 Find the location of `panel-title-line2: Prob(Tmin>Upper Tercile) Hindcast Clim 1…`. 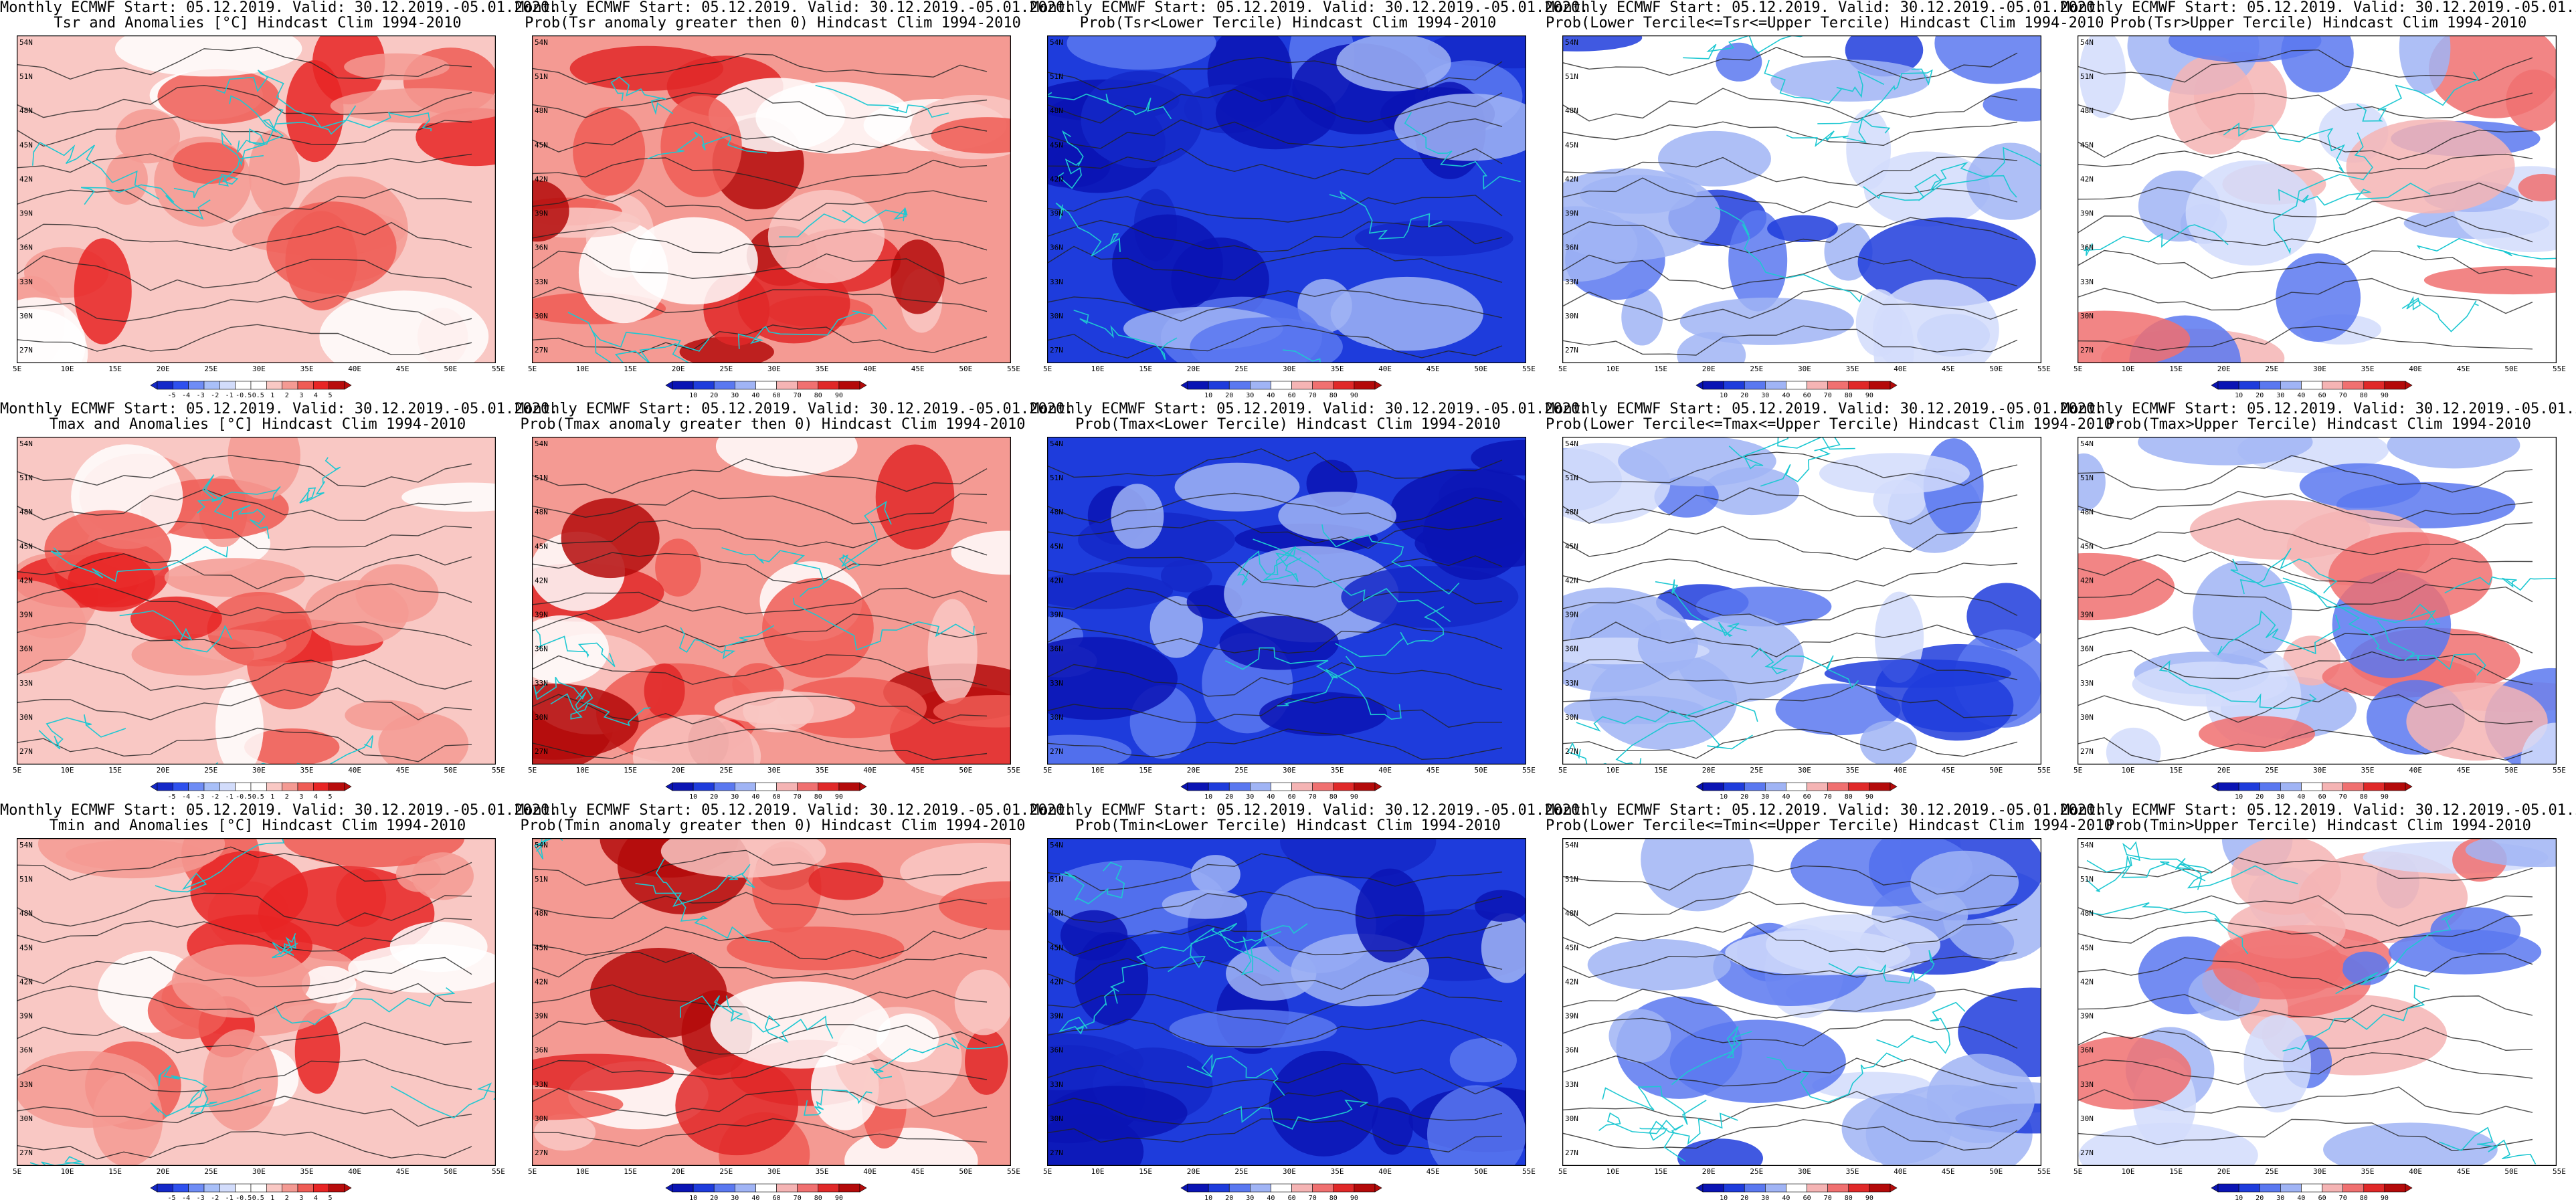

panel-title-line2: Prob(Tmin>Upper Tercile) Hindcast Clim 1… is located at coordinates (2318, 825).